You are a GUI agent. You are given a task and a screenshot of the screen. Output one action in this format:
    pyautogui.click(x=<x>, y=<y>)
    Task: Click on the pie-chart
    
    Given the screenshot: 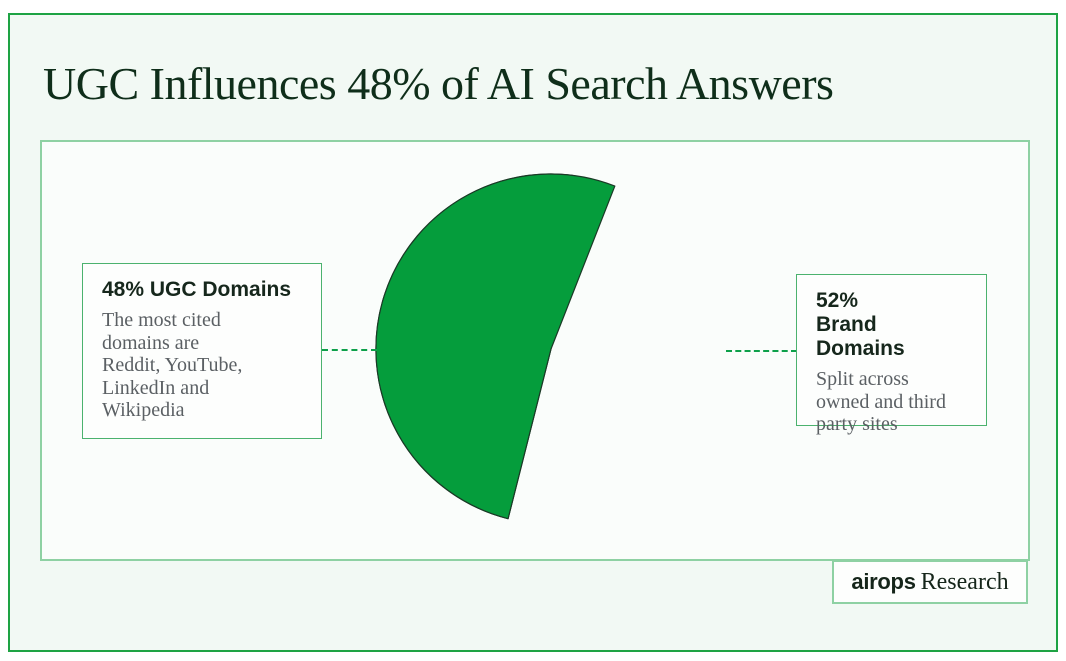 What is the action you would take?
    pyautogui.click(x=495, y=346)
    